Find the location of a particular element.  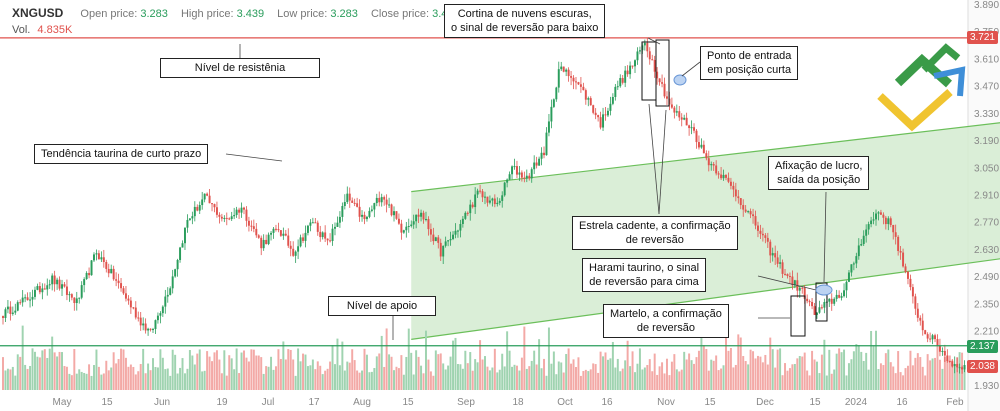

y-tick-label: 2.770 is located at coordinates (986, 223).